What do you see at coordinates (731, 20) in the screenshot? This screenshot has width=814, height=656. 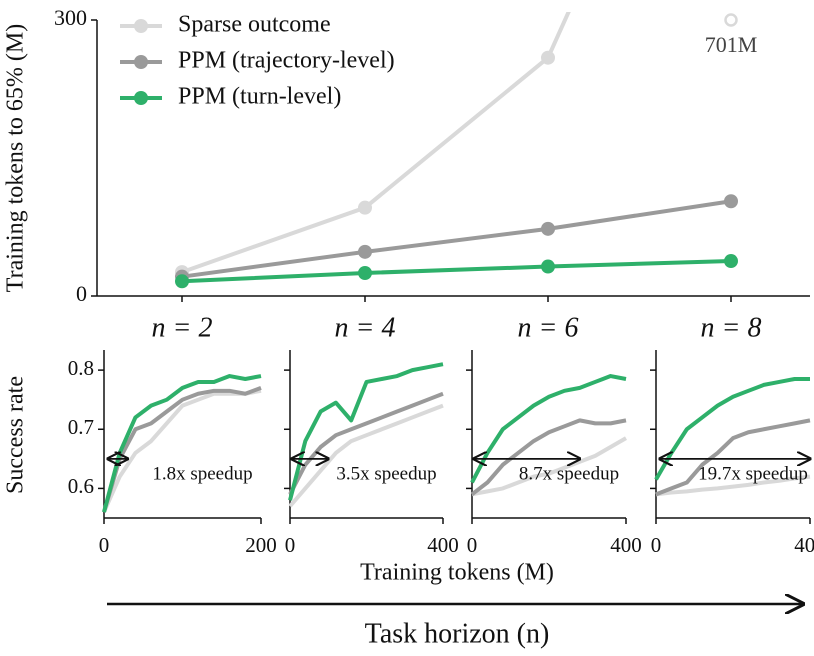 I see `off-scale-point` at bounding box center [731, 20].